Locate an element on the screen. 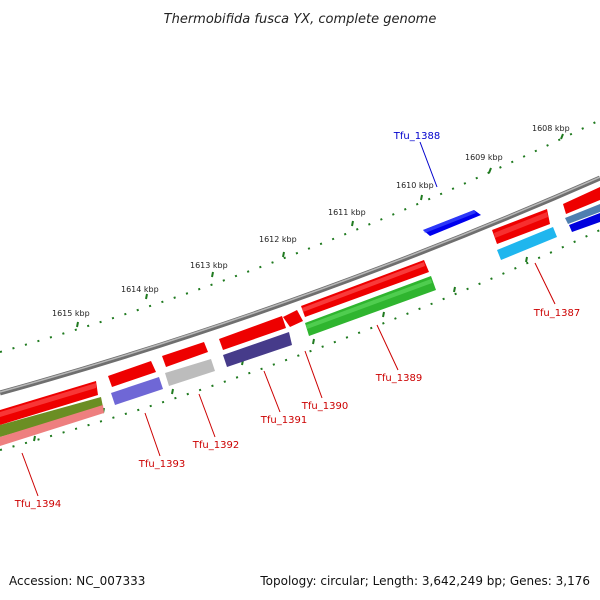  scale-label: 1614 kbp is located at coordinates (140, 289).